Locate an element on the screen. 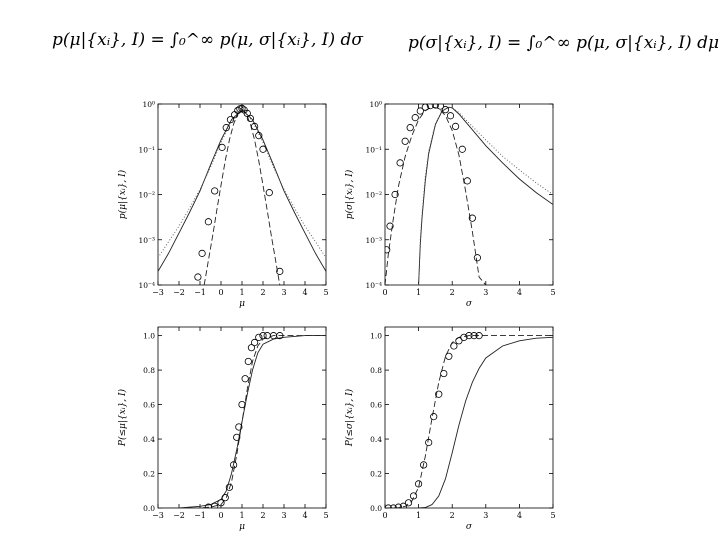 The width and height of the screenshot is (720, 540). x-tick-label: −2 is located at coordinates (179, 292).